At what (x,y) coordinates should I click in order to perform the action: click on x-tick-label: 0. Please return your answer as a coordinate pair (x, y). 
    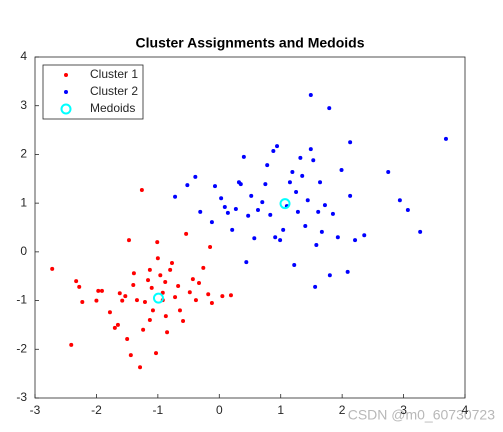
    Looking at the image, I should click on (219, 410).